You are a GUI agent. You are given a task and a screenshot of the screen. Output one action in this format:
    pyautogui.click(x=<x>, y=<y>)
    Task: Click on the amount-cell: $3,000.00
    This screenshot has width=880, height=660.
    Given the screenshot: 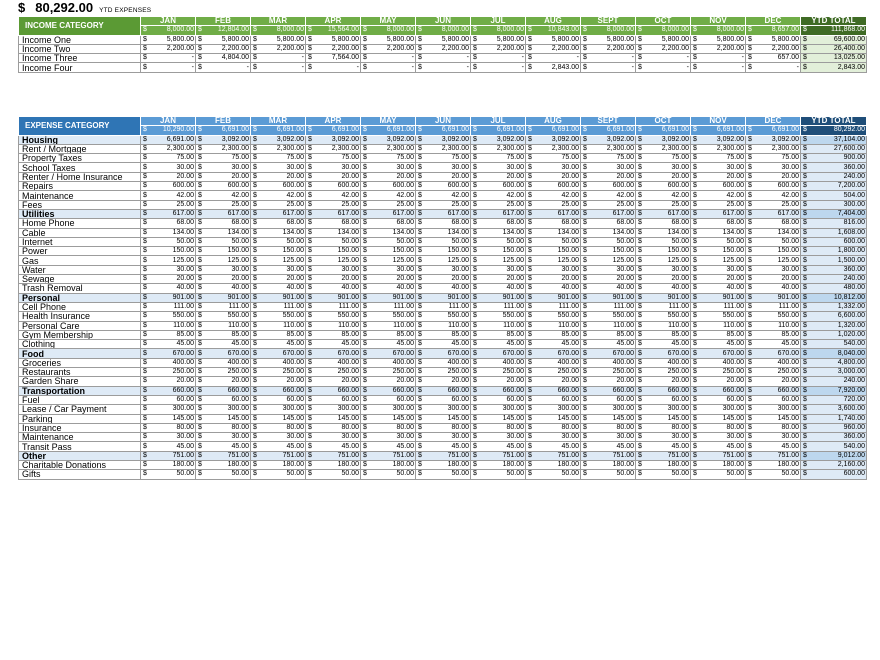 What is the action you would take?
    pyautogui.click(x=833, y=372)
    